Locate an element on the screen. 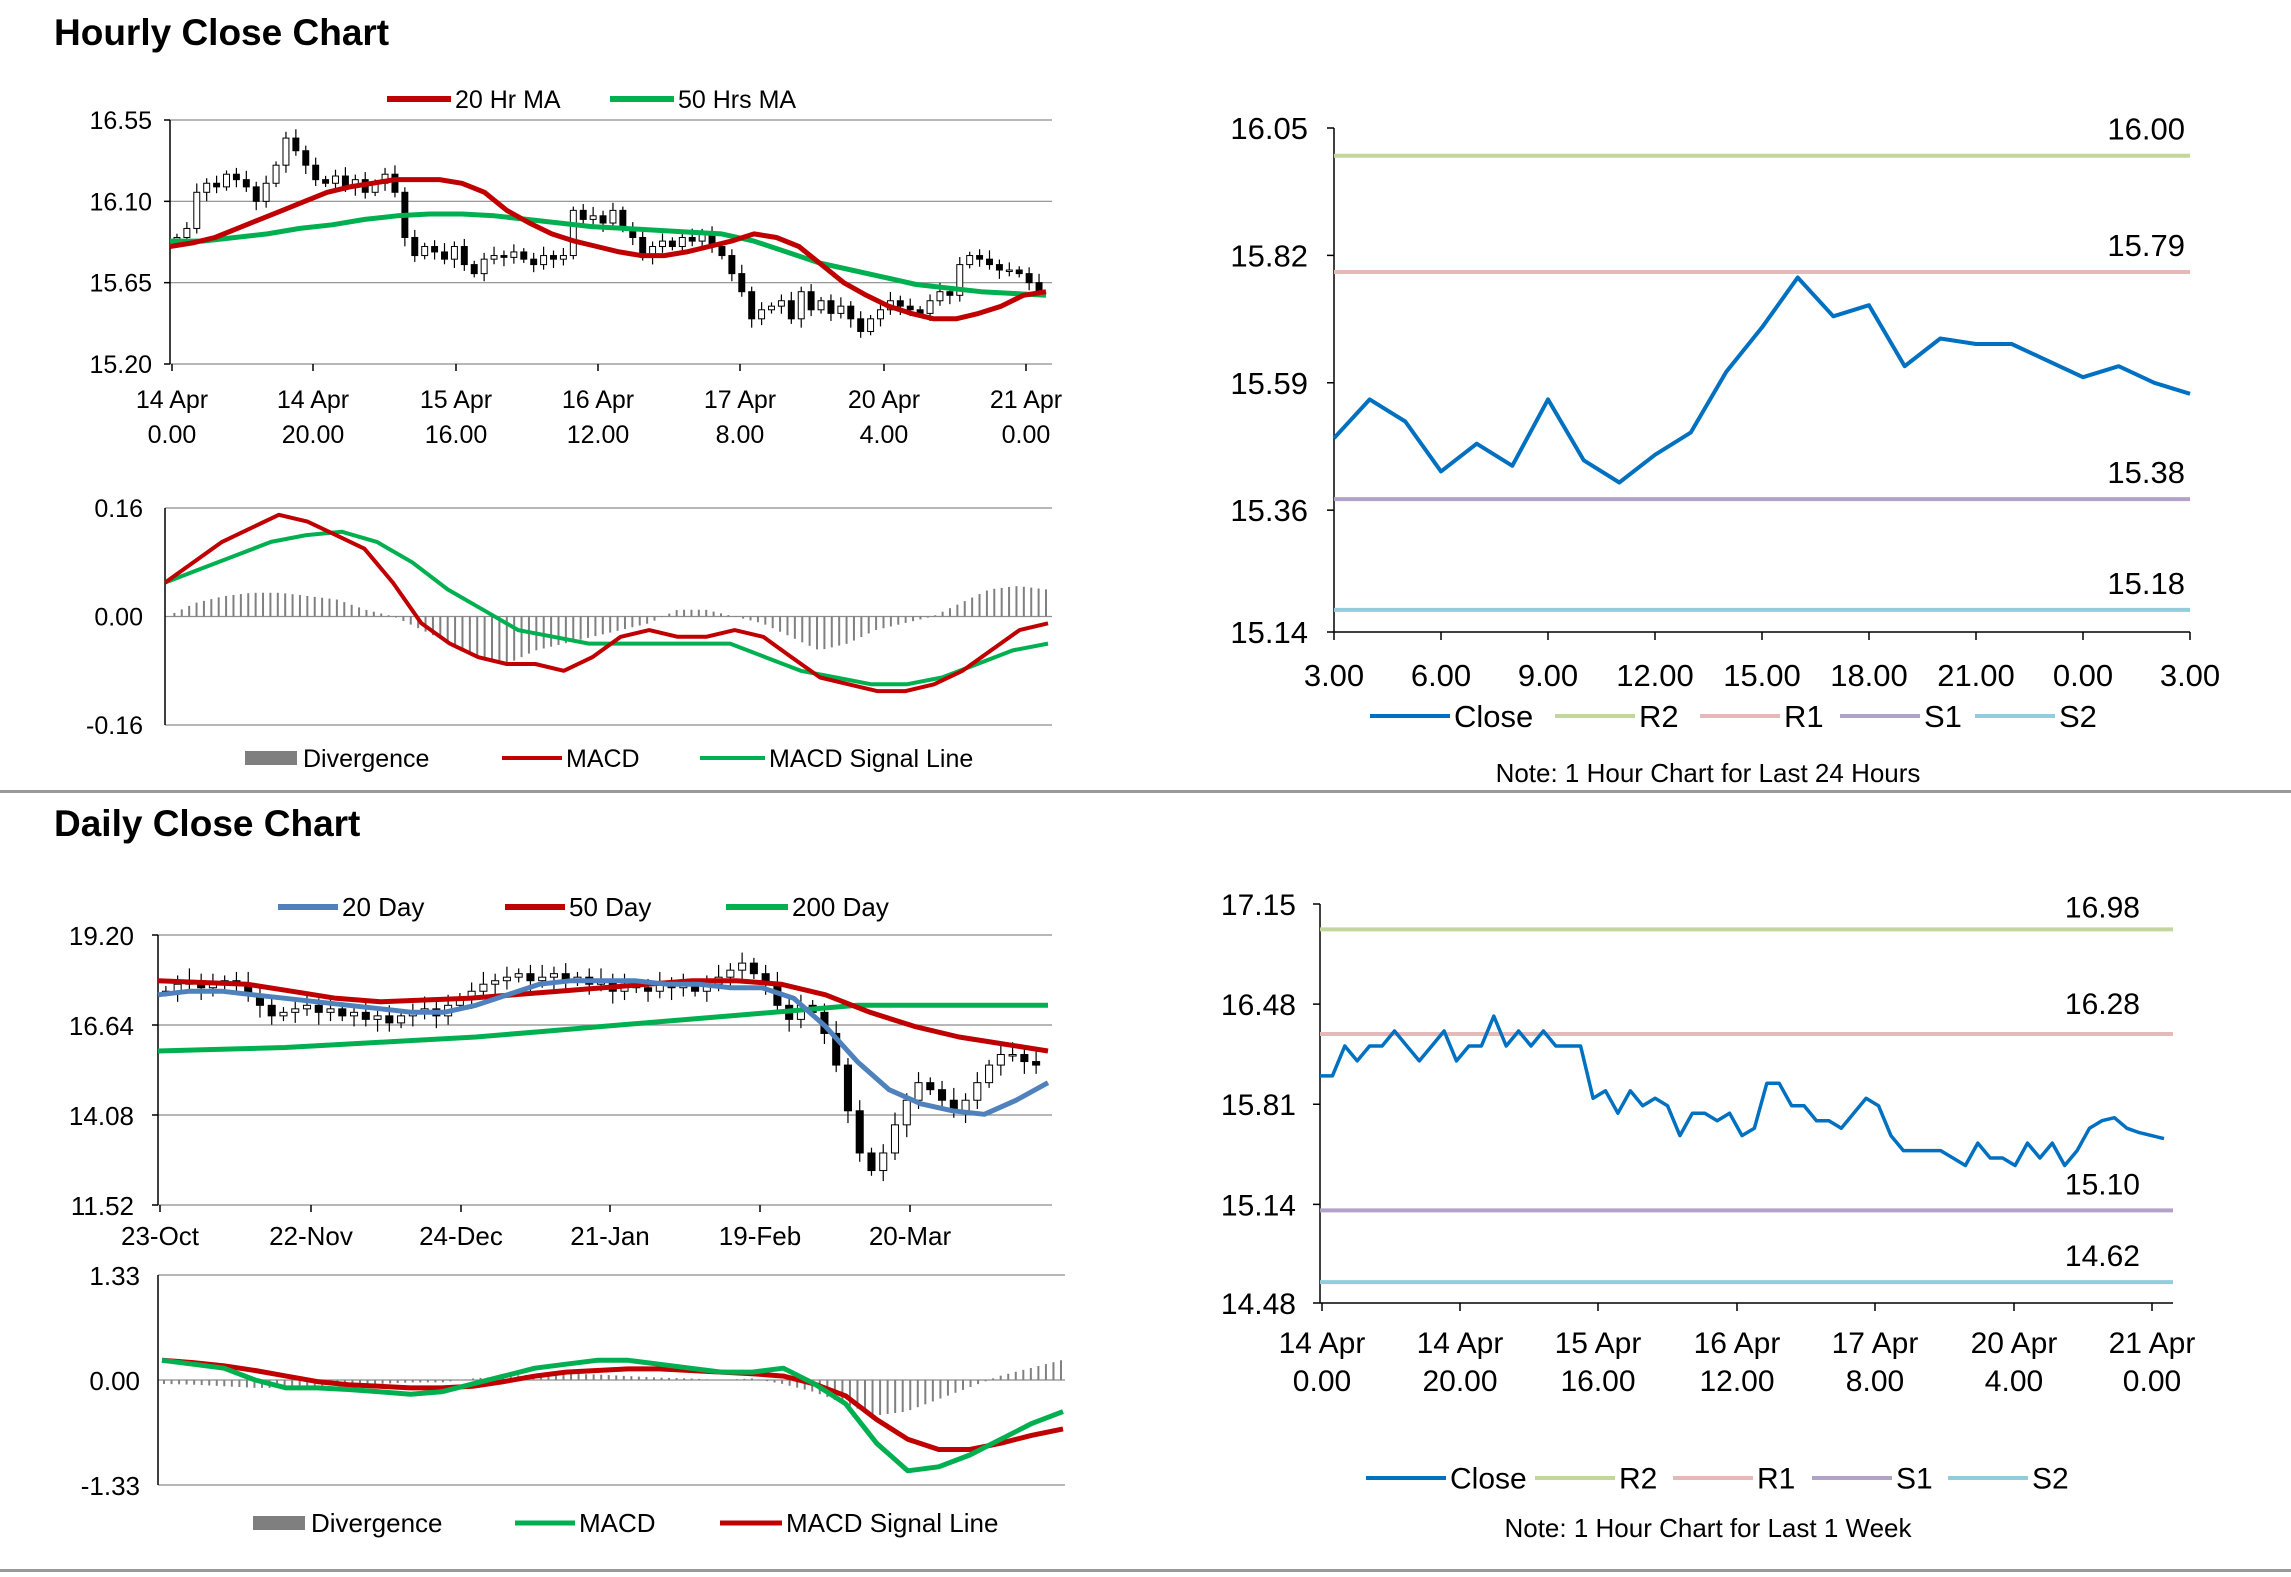  y-tick-label: 16.64 is located at coordinates (101, 1026).